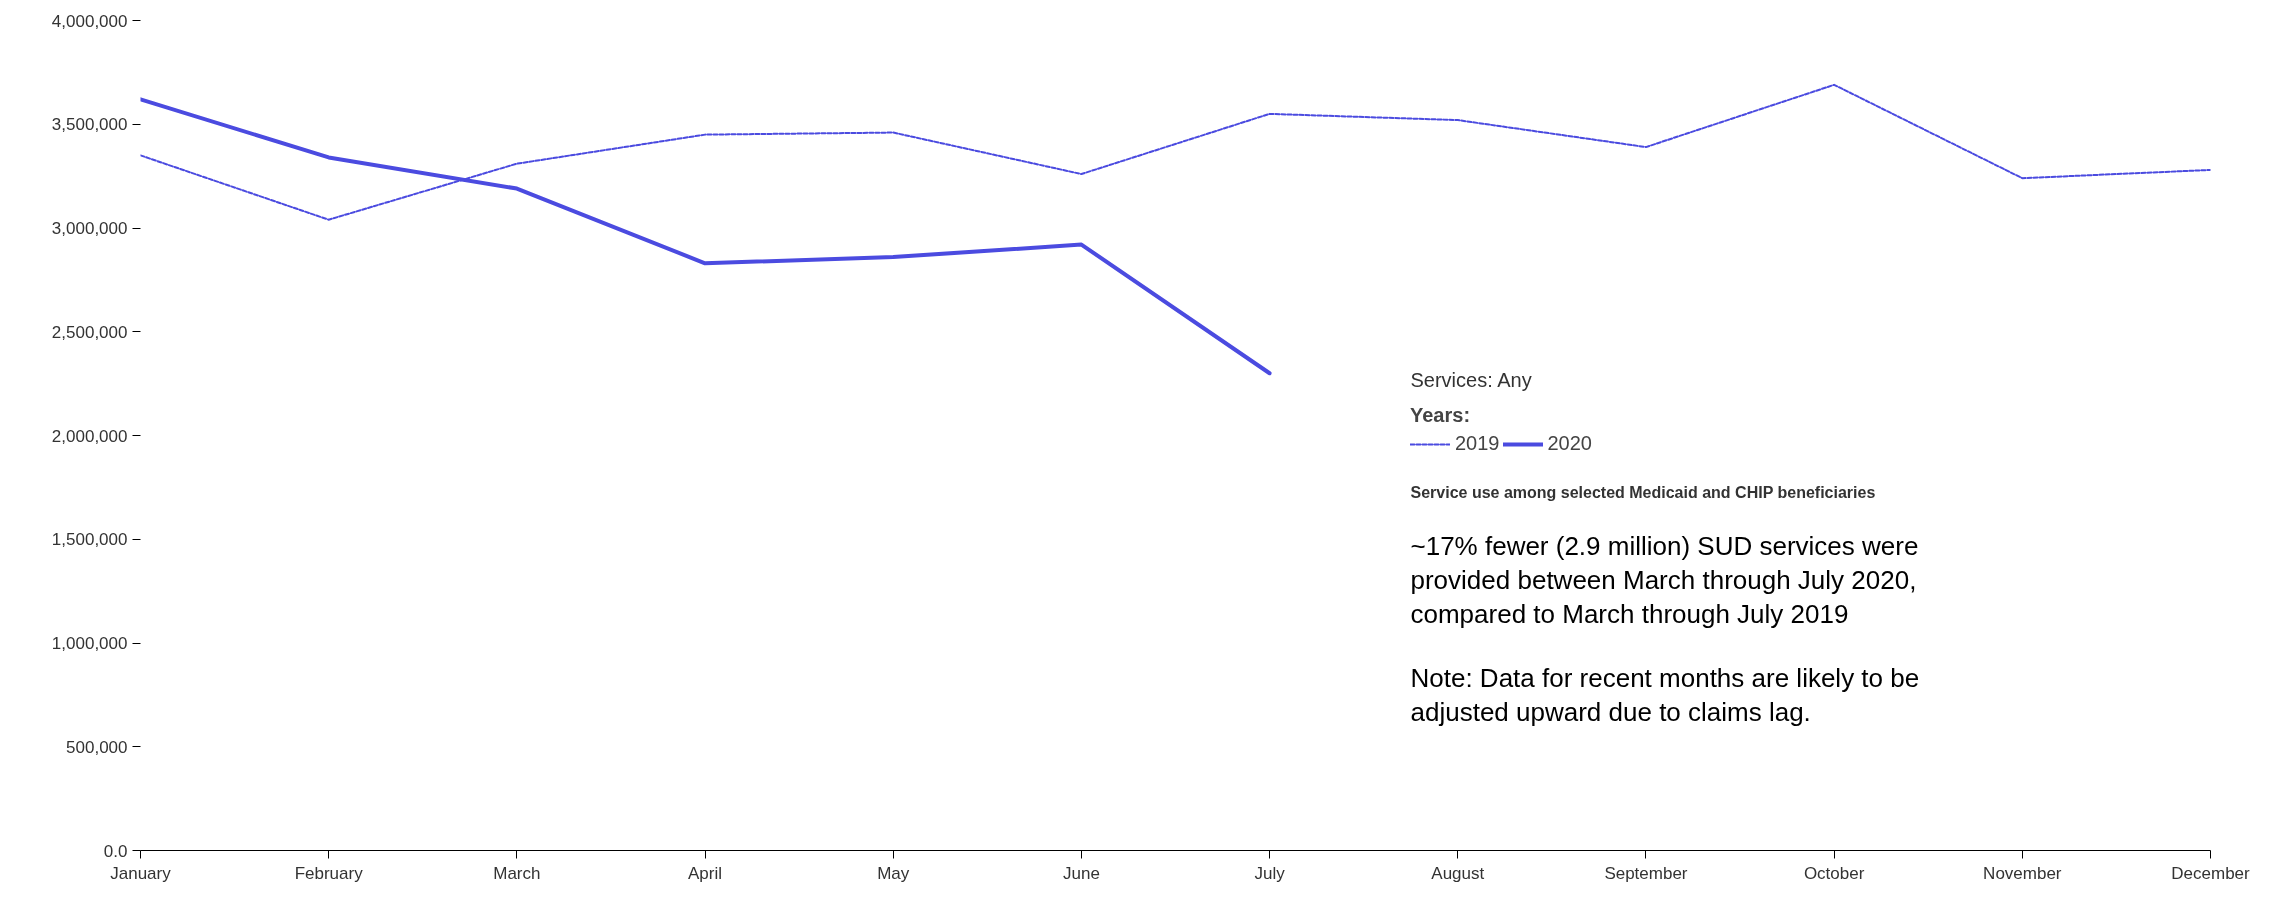  What do you see at coordinates (517, 873) in the screenshot?
I see `x-tick-label: March` at bounding box center [517, 873].